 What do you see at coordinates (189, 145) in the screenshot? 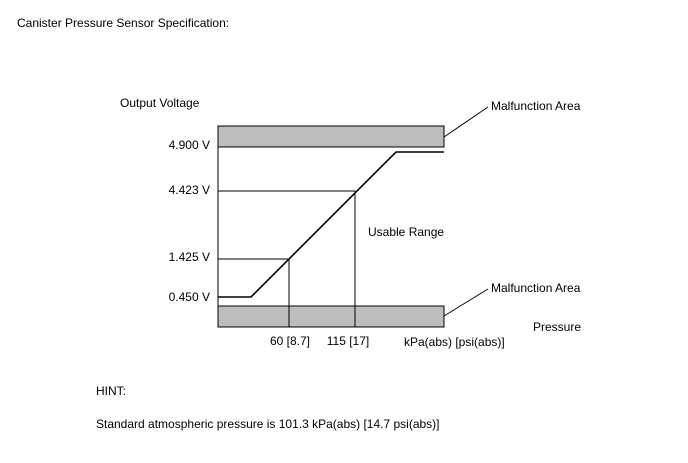
I see `voltage-label: 4.900 V` at bounding box center [189, 145].